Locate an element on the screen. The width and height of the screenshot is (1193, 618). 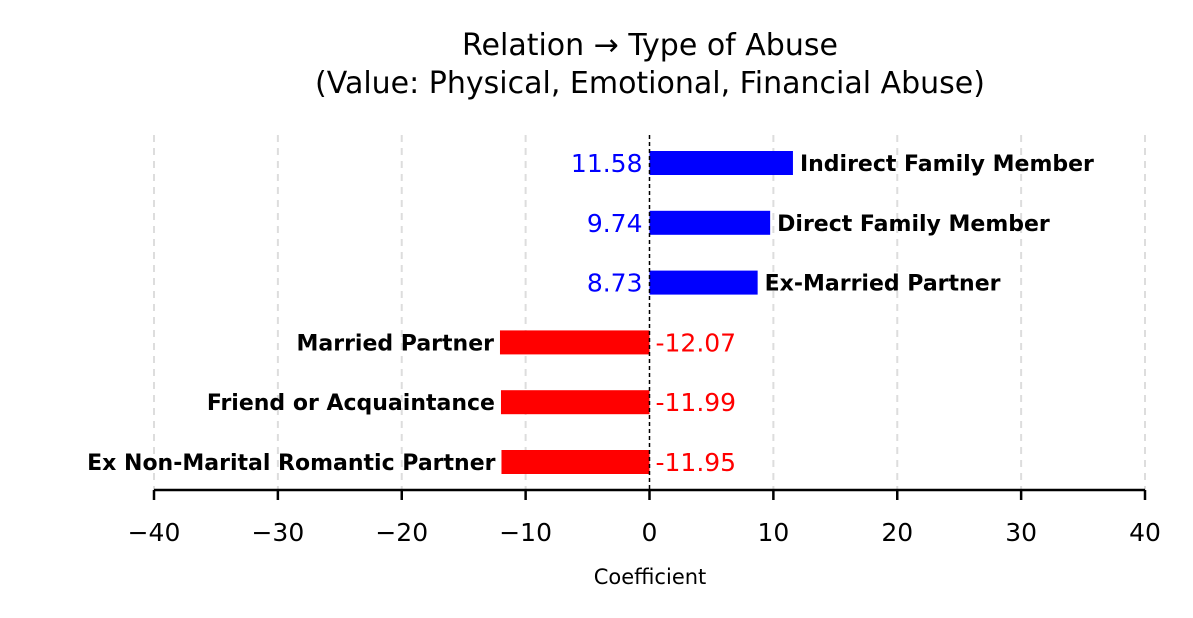
x-tick-label: 40 is located at coordinates (1145, 532).